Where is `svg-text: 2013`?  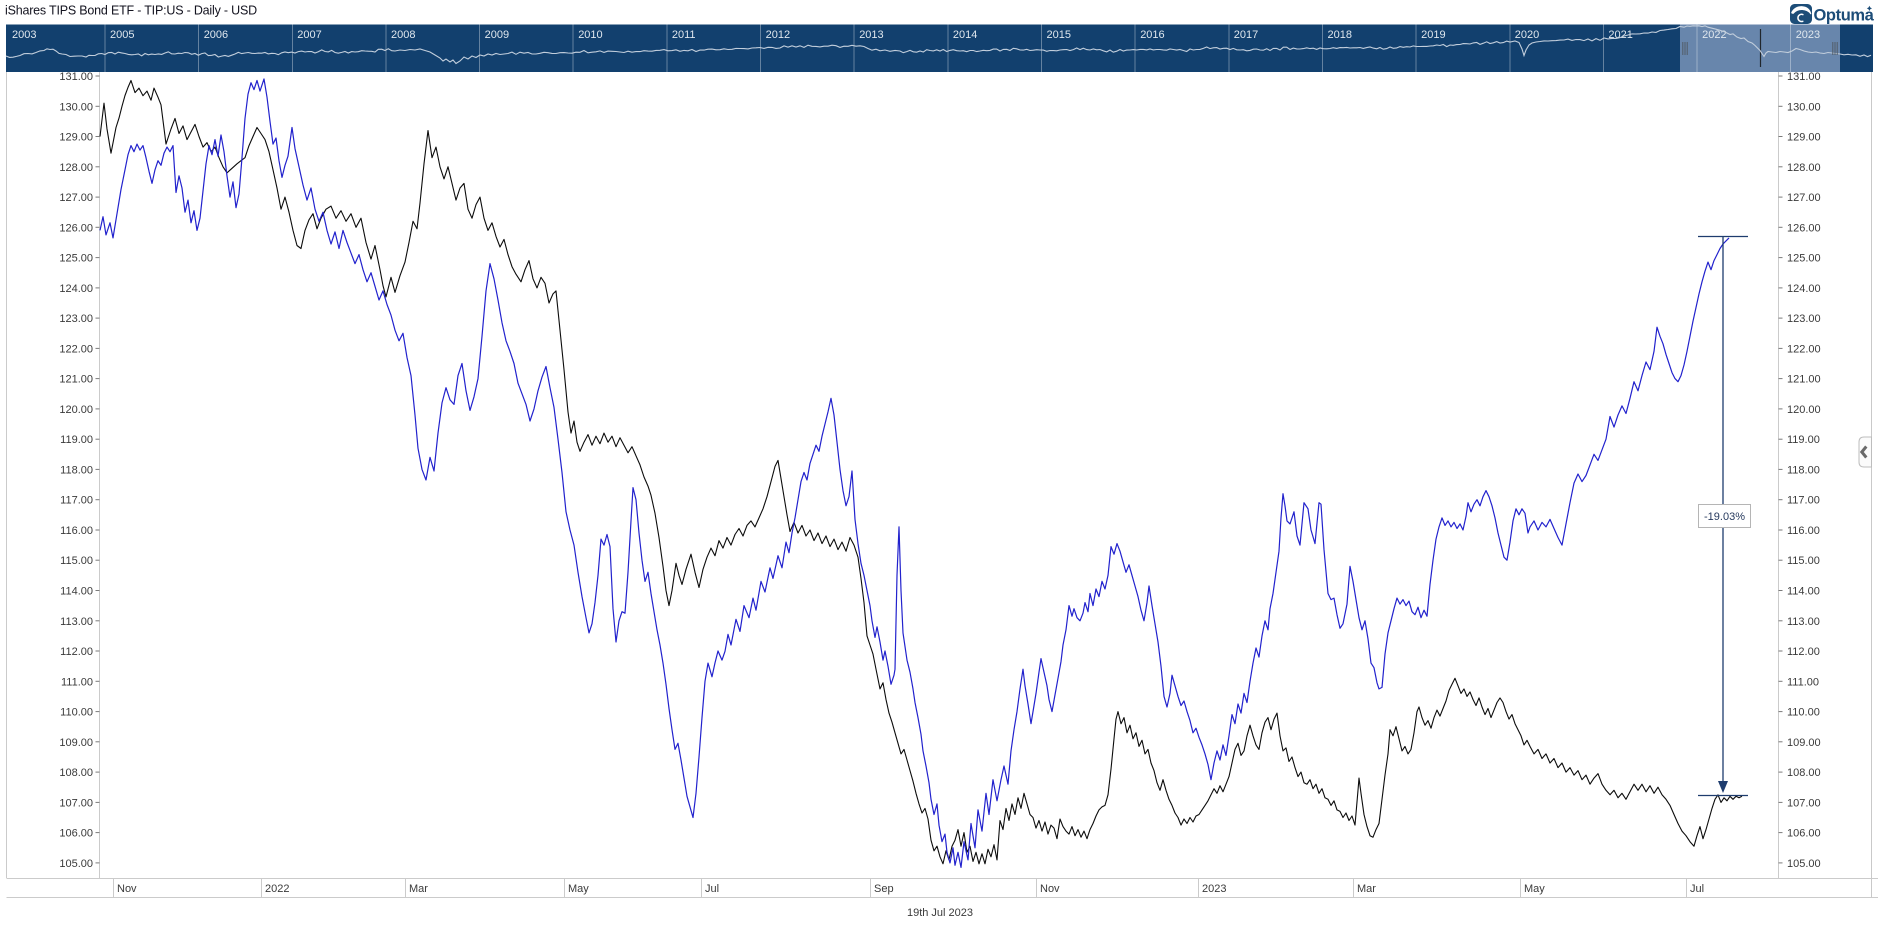 svg-text: 2013 is located at coordinates (871, 35).